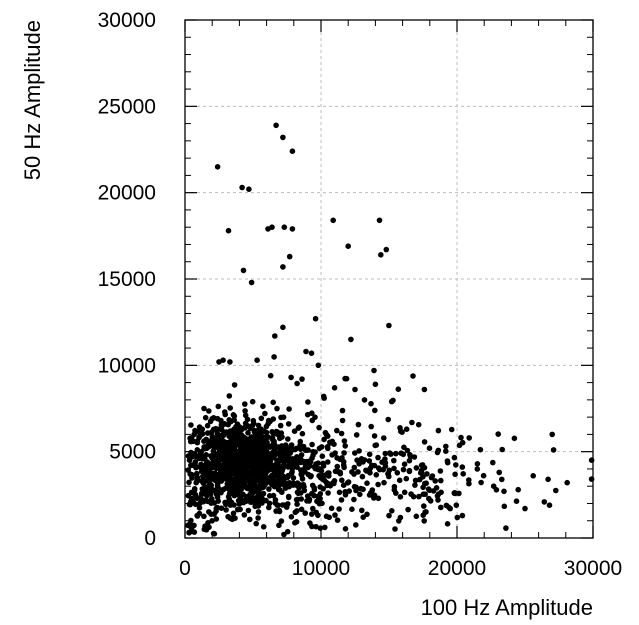 The width and height of the screenshot is (639, 625). Describe the element at coordinates (32, 100) in the screenshot. I see `y-axis-label: 50 Hz Amplitude` at that location.